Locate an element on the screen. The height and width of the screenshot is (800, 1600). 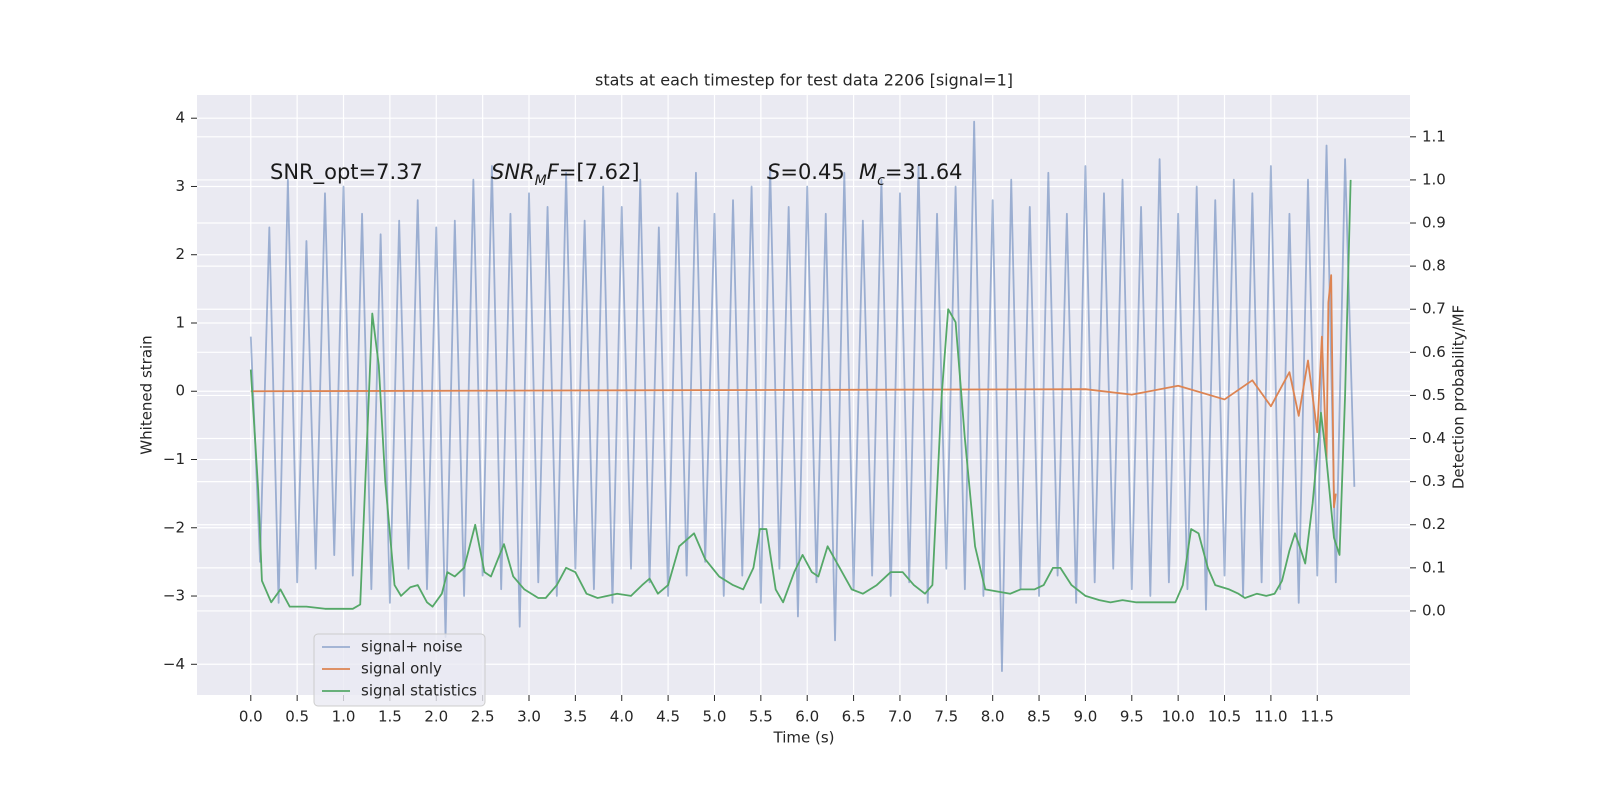
y-tick-label: 3 is located at coordinates (180, 186).